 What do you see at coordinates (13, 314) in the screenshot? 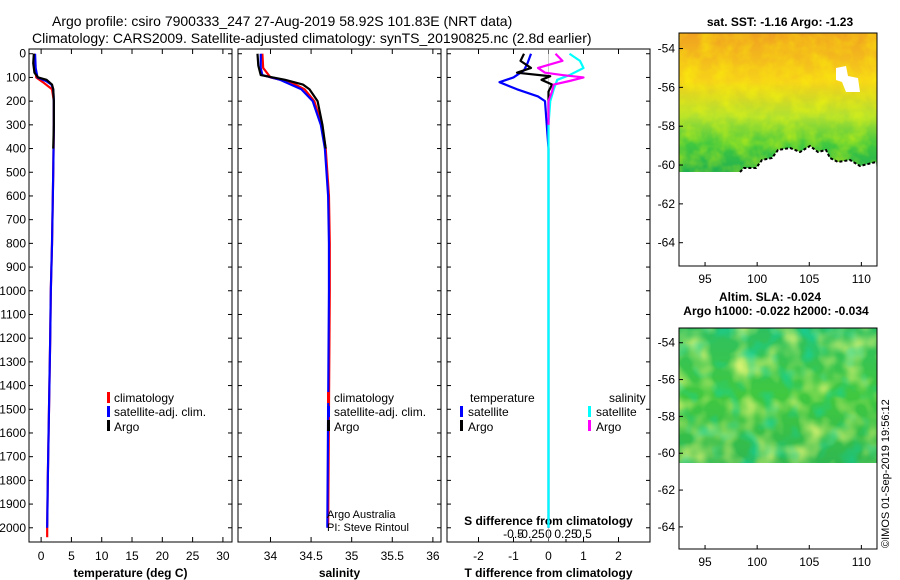
I see `y-tick-label: 1100` at bounding box center [13, 314].